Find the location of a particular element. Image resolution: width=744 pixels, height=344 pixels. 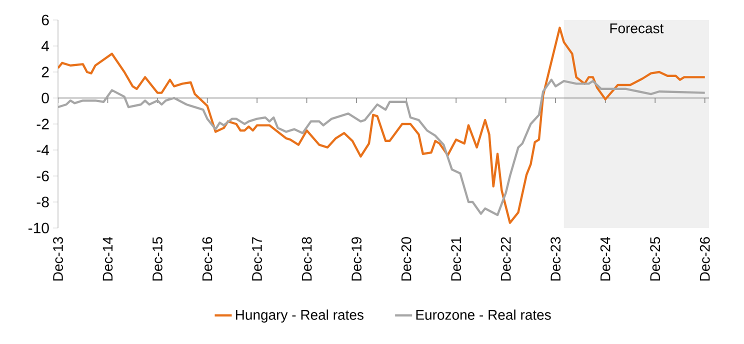

x-tick-label: Dec-15 is located at coordinates (157, 258).